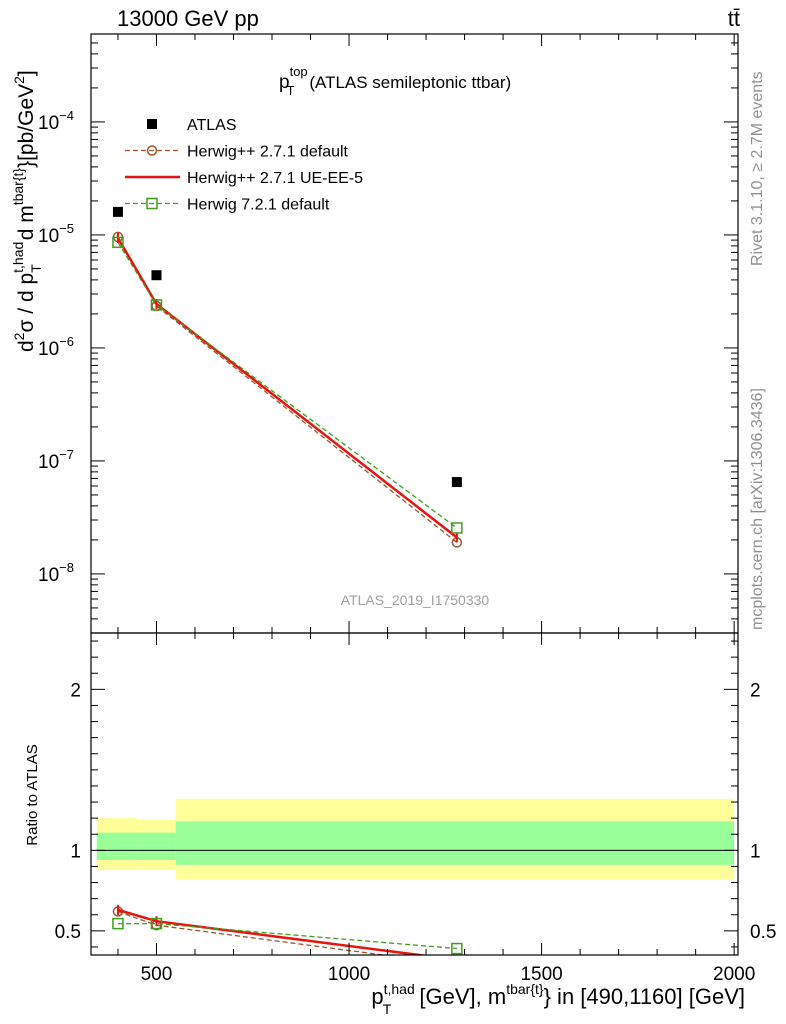 The height and width of the screenshot is (1024, 786). What do you see at coordinates (757, 168) in the screenshot?
I see `rivet-label: Rivet 3.1.10, ≥ 2.7M events` at bounding box center [757, 168].